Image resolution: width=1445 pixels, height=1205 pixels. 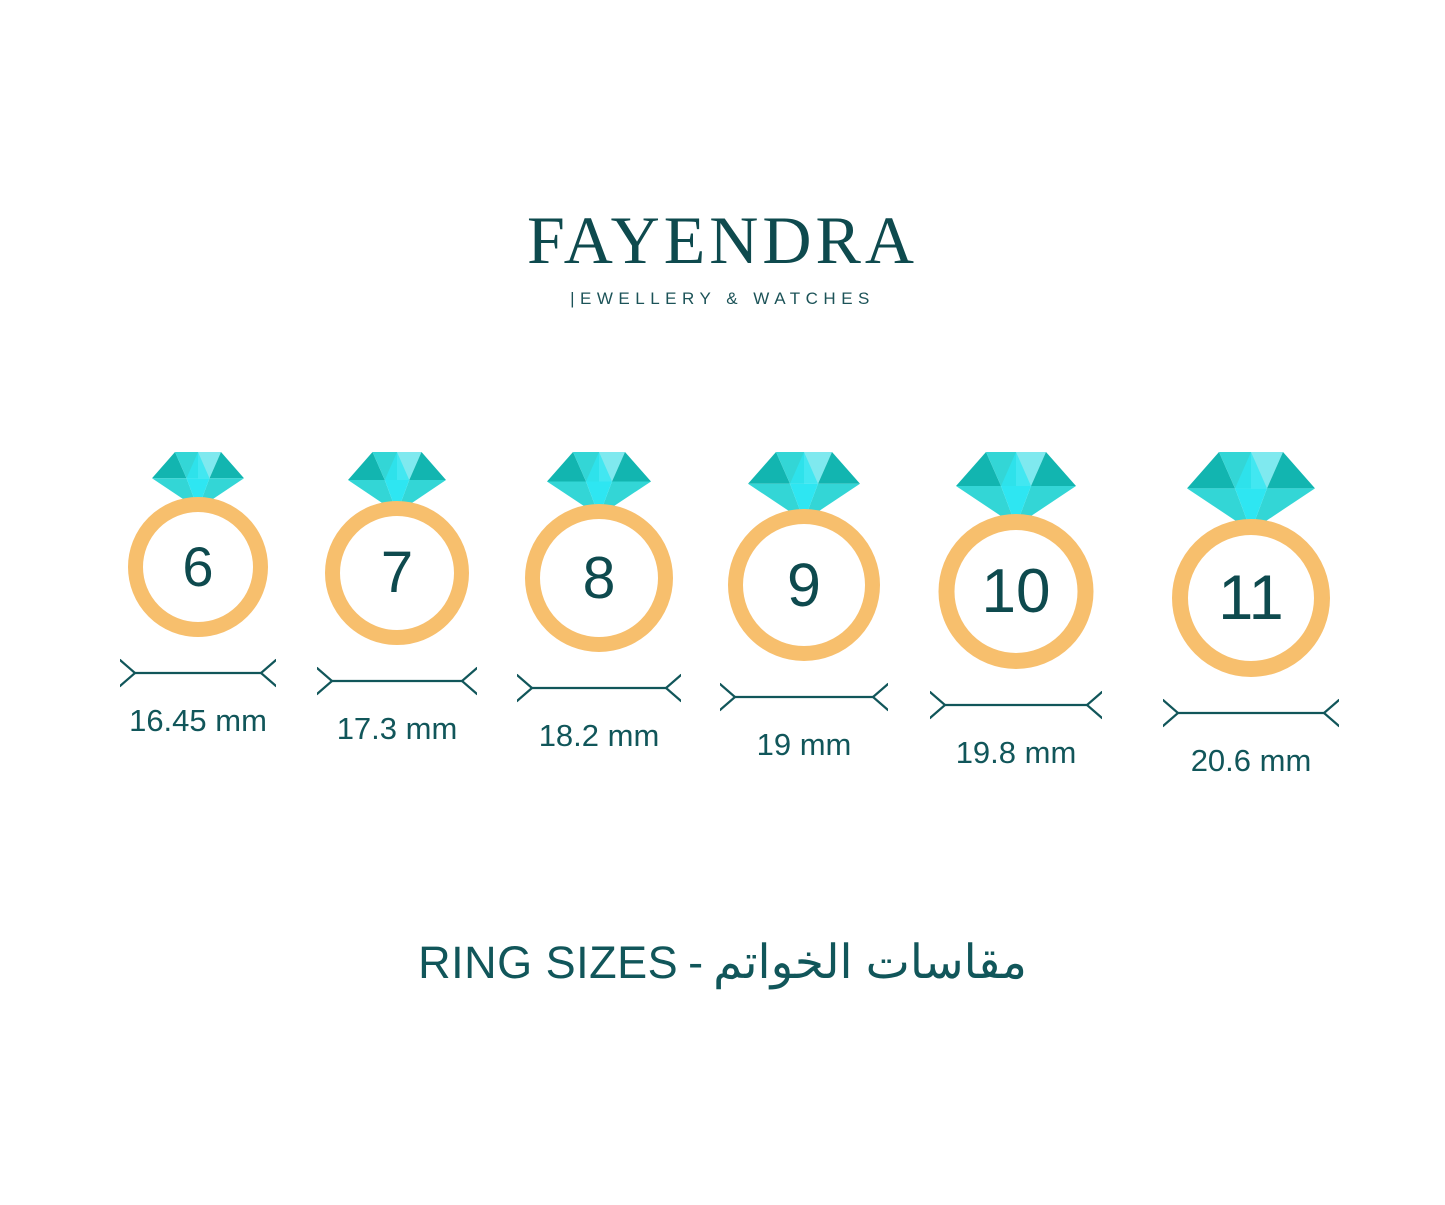 I want to click on ring-diameter-label: 17.3 mm, so click(x=397, y=728).